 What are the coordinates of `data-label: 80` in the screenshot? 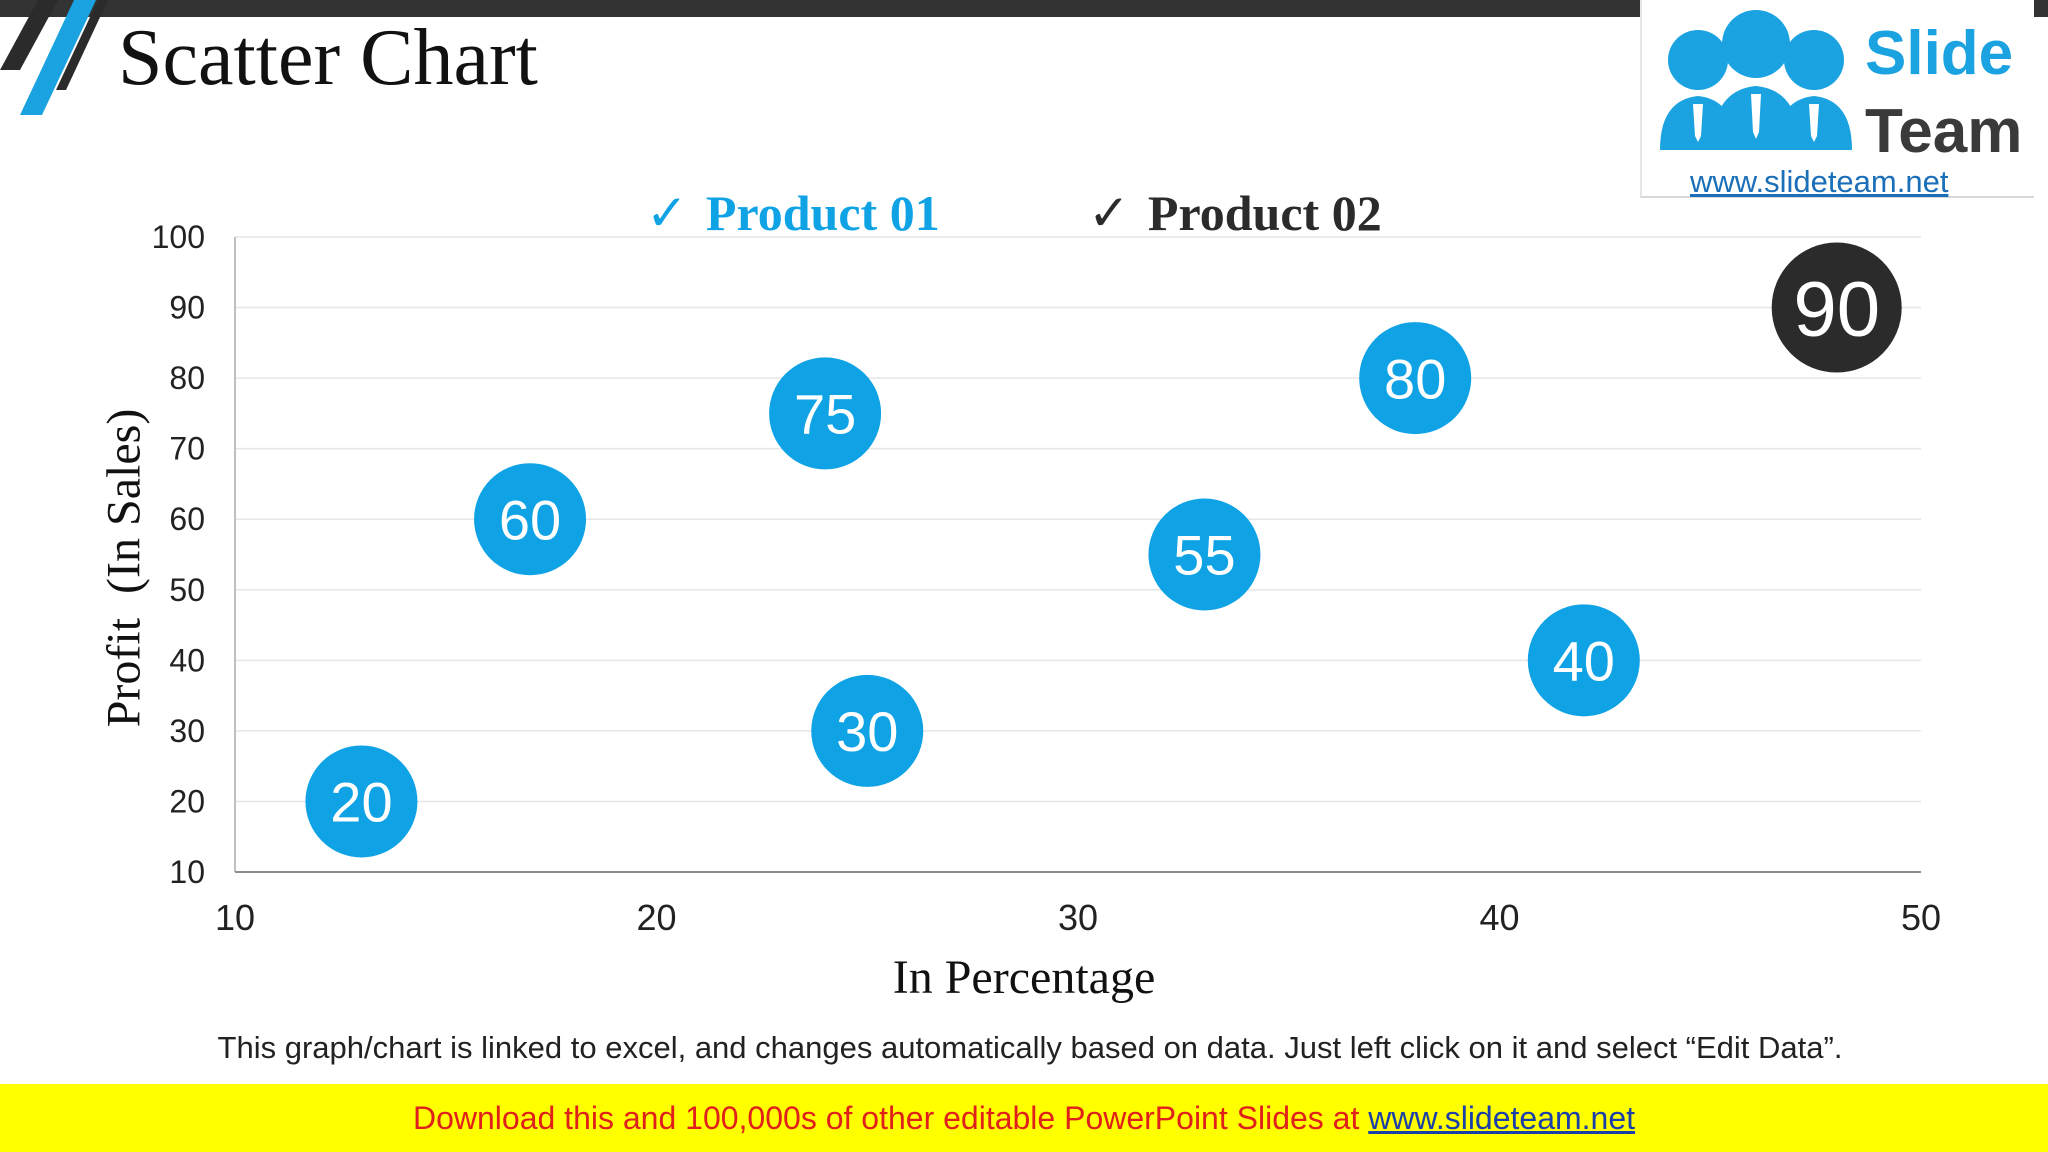 It's located at (1415, 378).